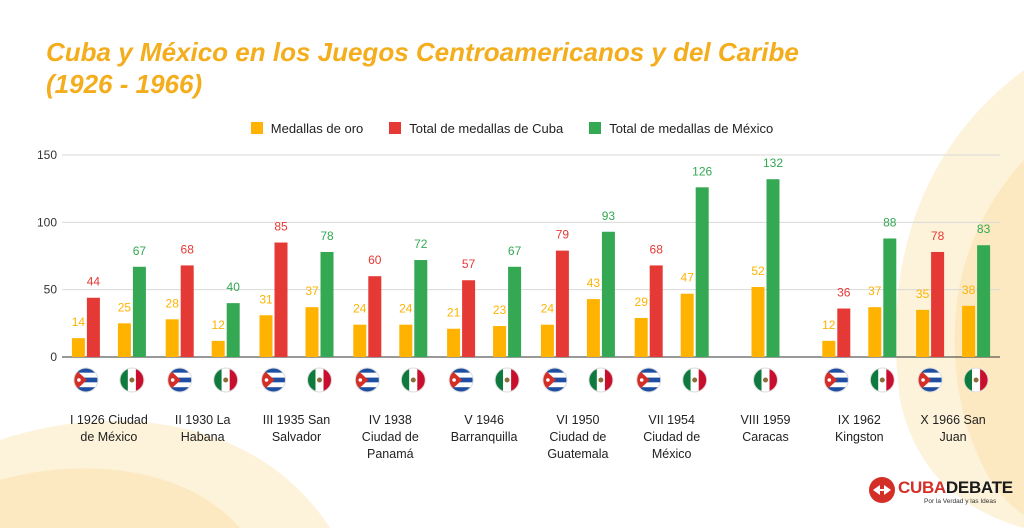 The width and height of the screenshot is (1024, 528). I want to click on x-category-label: II 1930 La Habana, so click(203, 429).